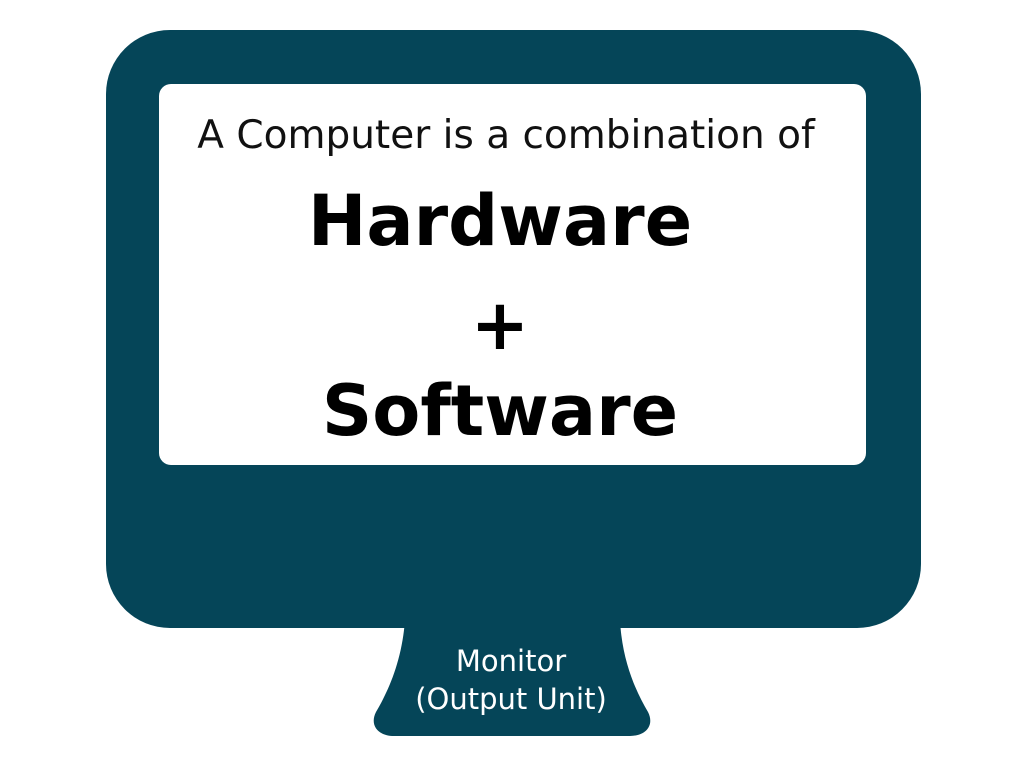  What do you see at coordinates (500, 221) in the screenshot?
I see `hardware-label: Hardware` at bounding box center [500, 221].